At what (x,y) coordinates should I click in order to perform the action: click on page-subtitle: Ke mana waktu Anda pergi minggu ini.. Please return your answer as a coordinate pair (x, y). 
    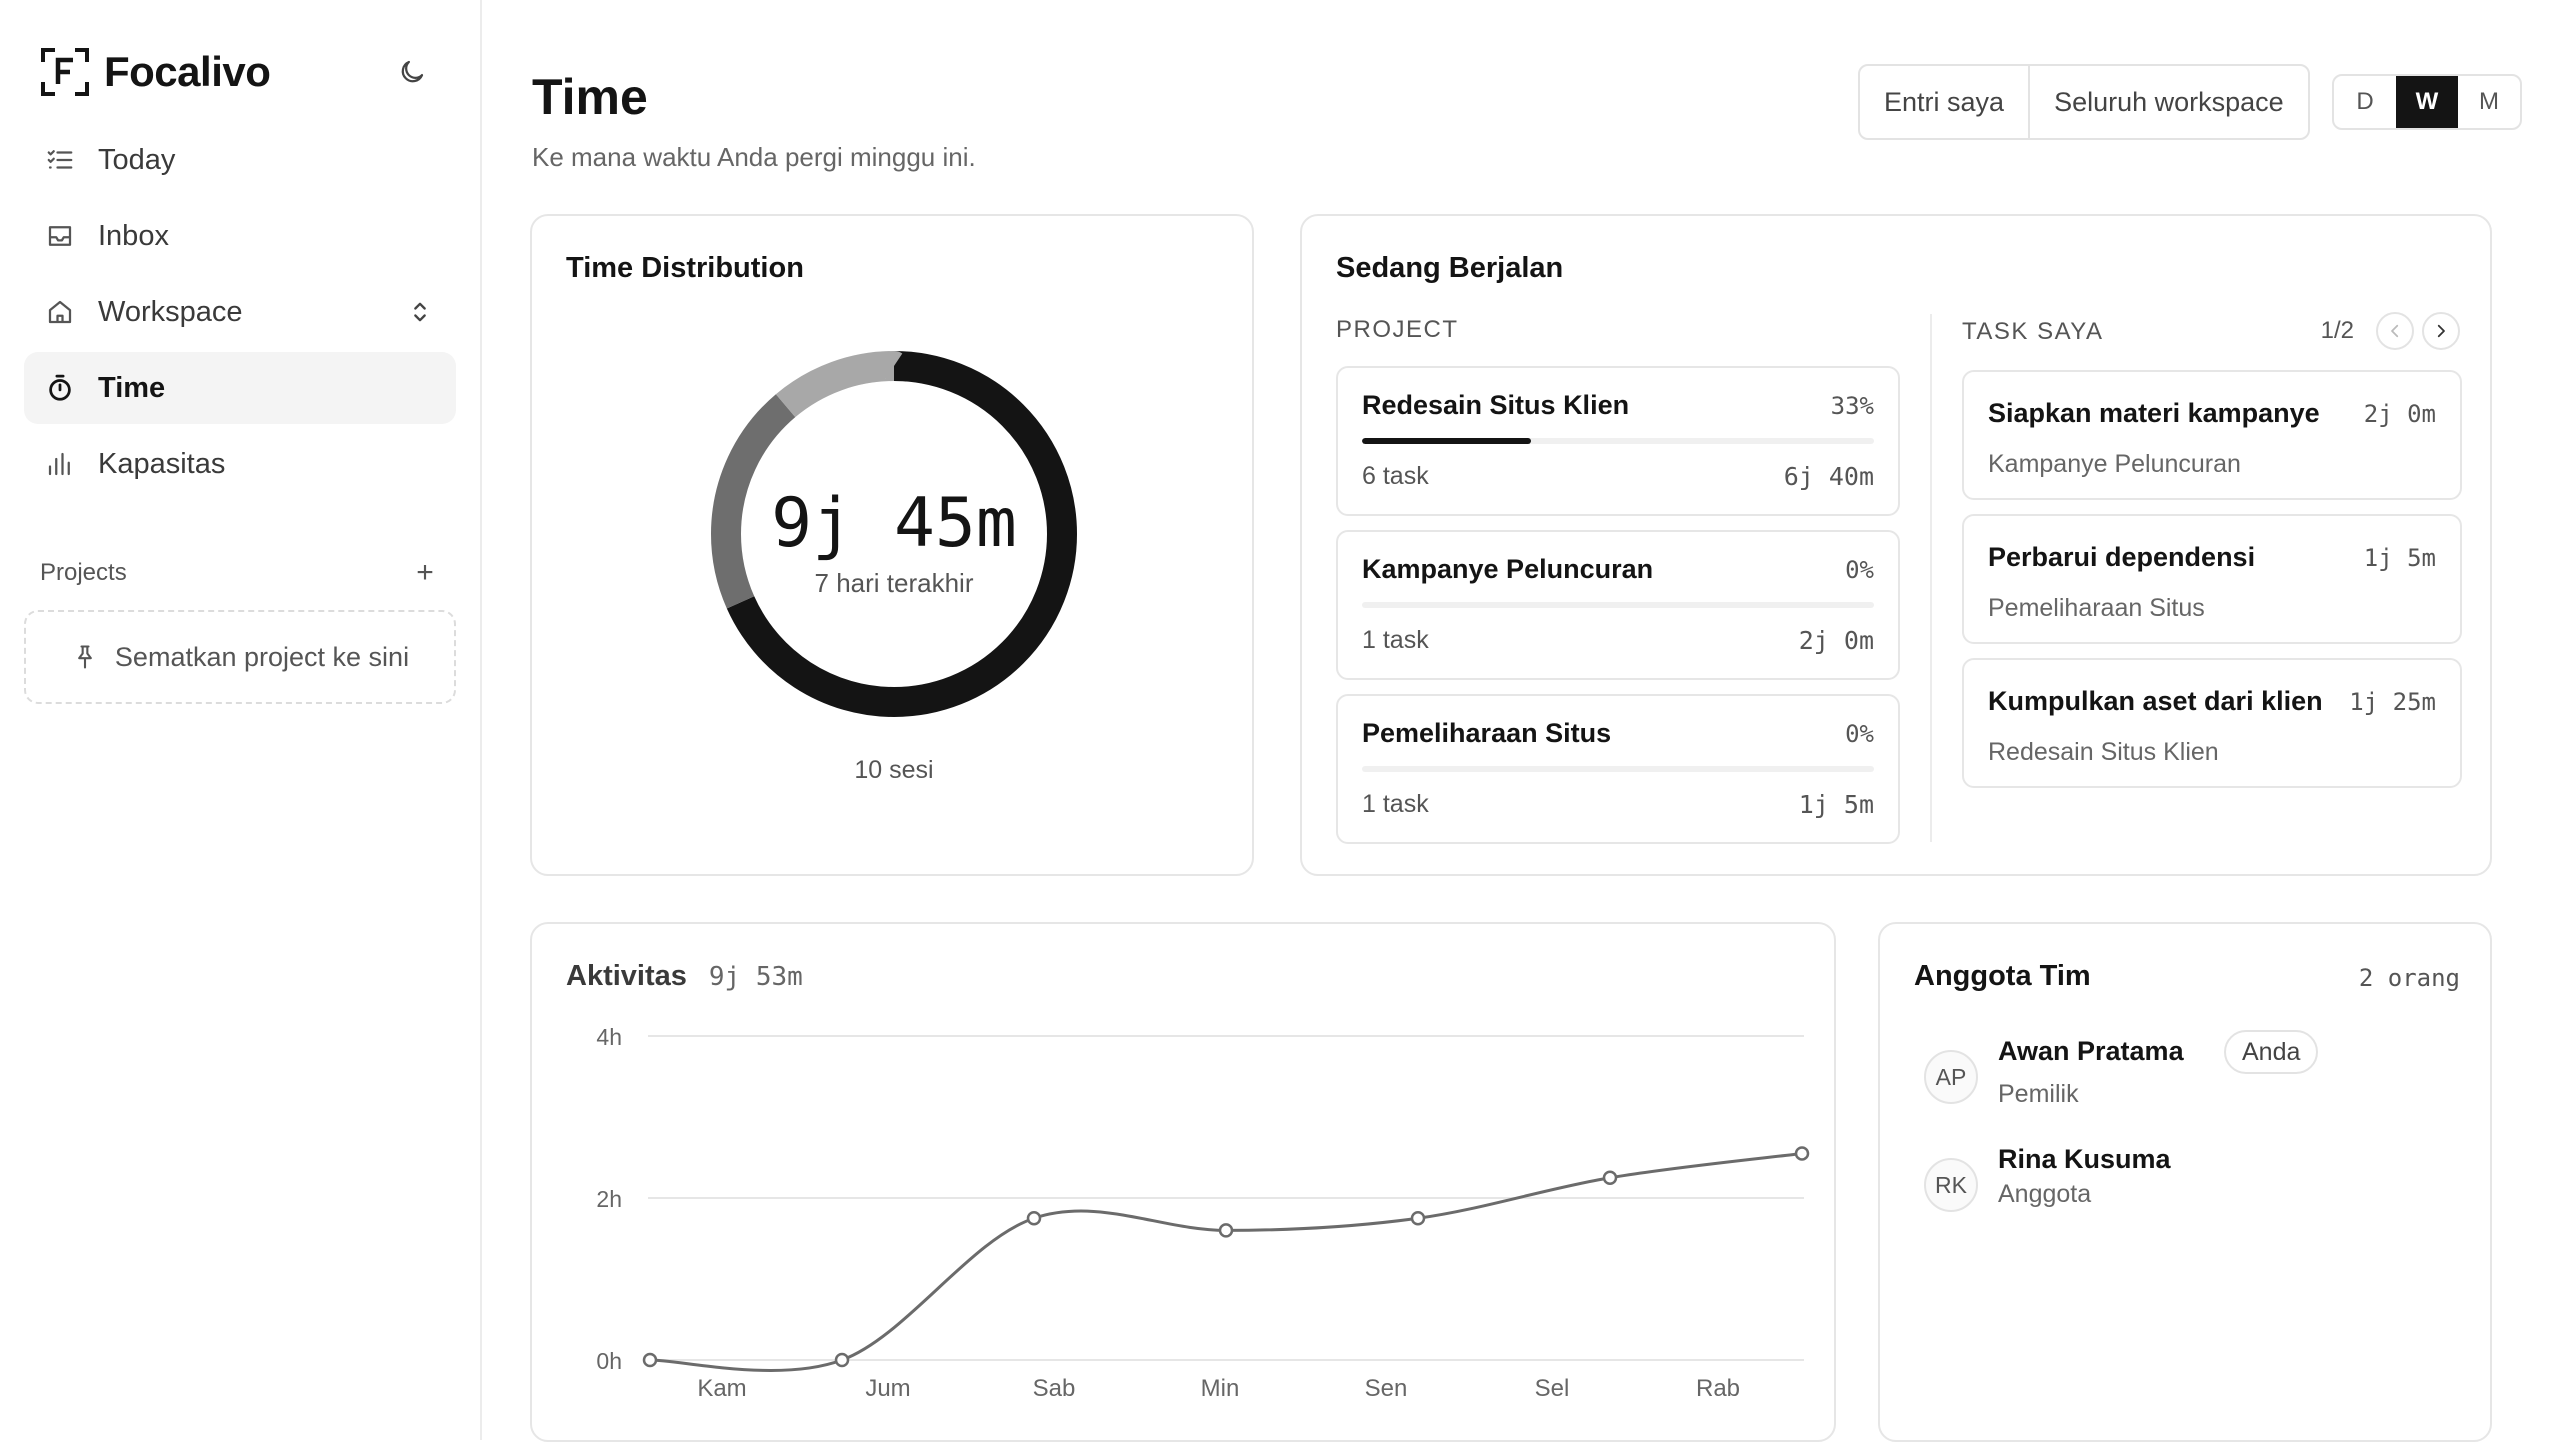
    Looking at the image, I should click on (754, 157).